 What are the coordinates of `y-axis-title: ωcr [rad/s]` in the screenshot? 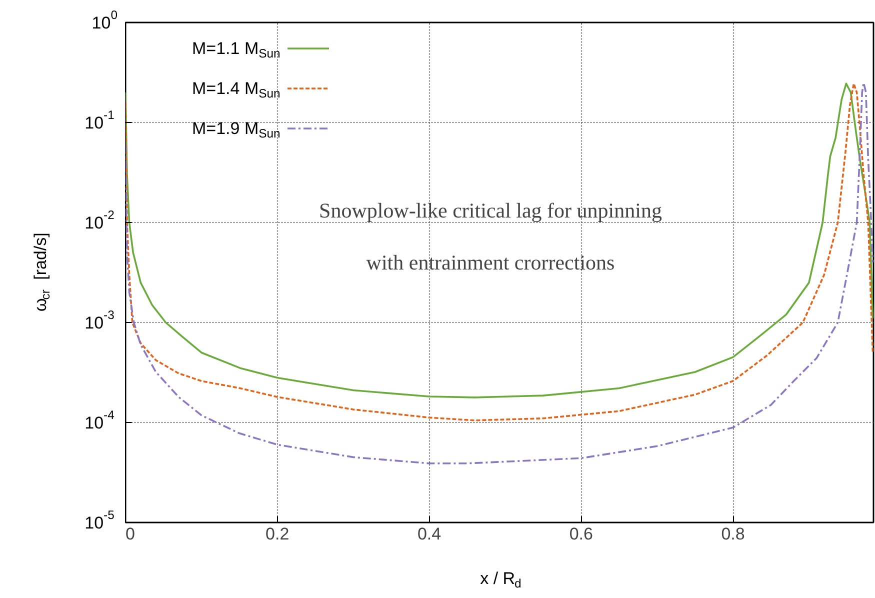 It's located at (41, 272).